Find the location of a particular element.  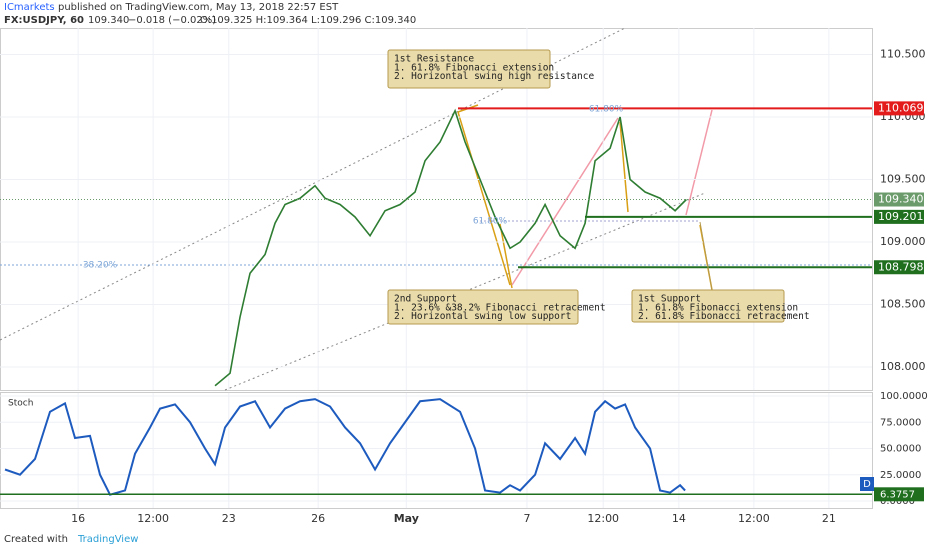

y-tick-label: 109.500 is located at coordinates (903, 179).